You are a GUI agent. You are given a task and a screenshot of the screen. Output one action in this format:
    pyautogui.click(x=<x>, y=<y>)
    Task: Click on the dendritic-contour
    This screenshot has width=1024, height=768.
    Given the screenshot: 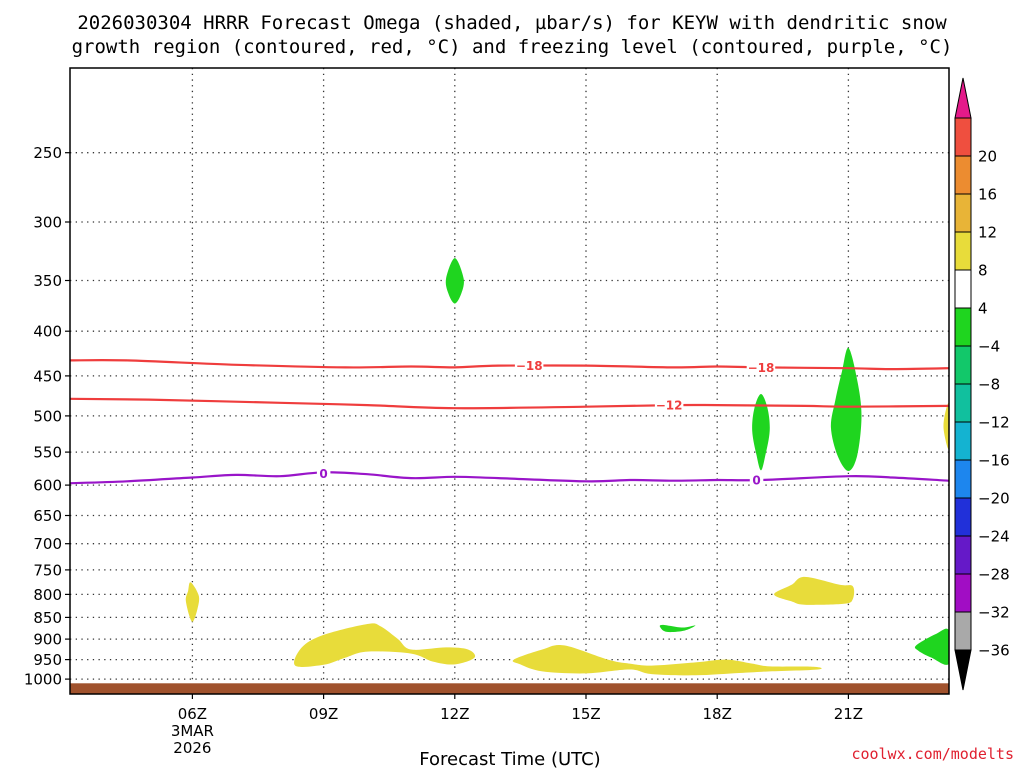 What is the action you would take?
    pyautogui.click(x=509, y=403)
    